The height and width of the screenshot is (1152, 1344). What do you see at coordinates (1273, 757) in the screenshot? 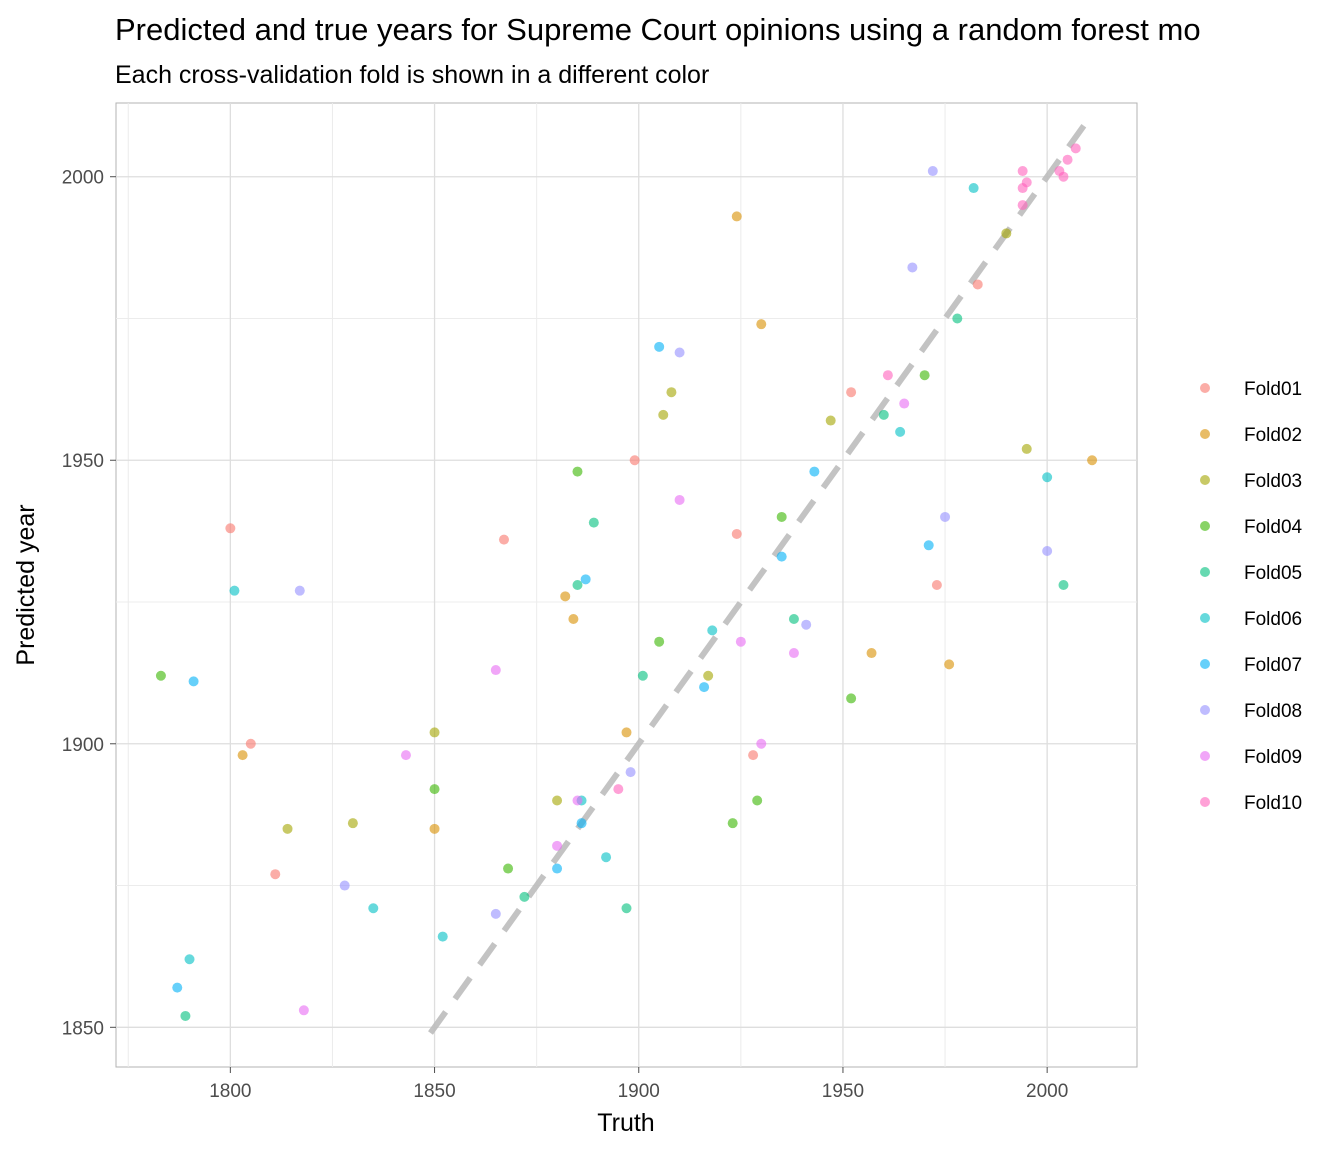
I see `legend-label: Fold09` at bounding box center [1273, 757].